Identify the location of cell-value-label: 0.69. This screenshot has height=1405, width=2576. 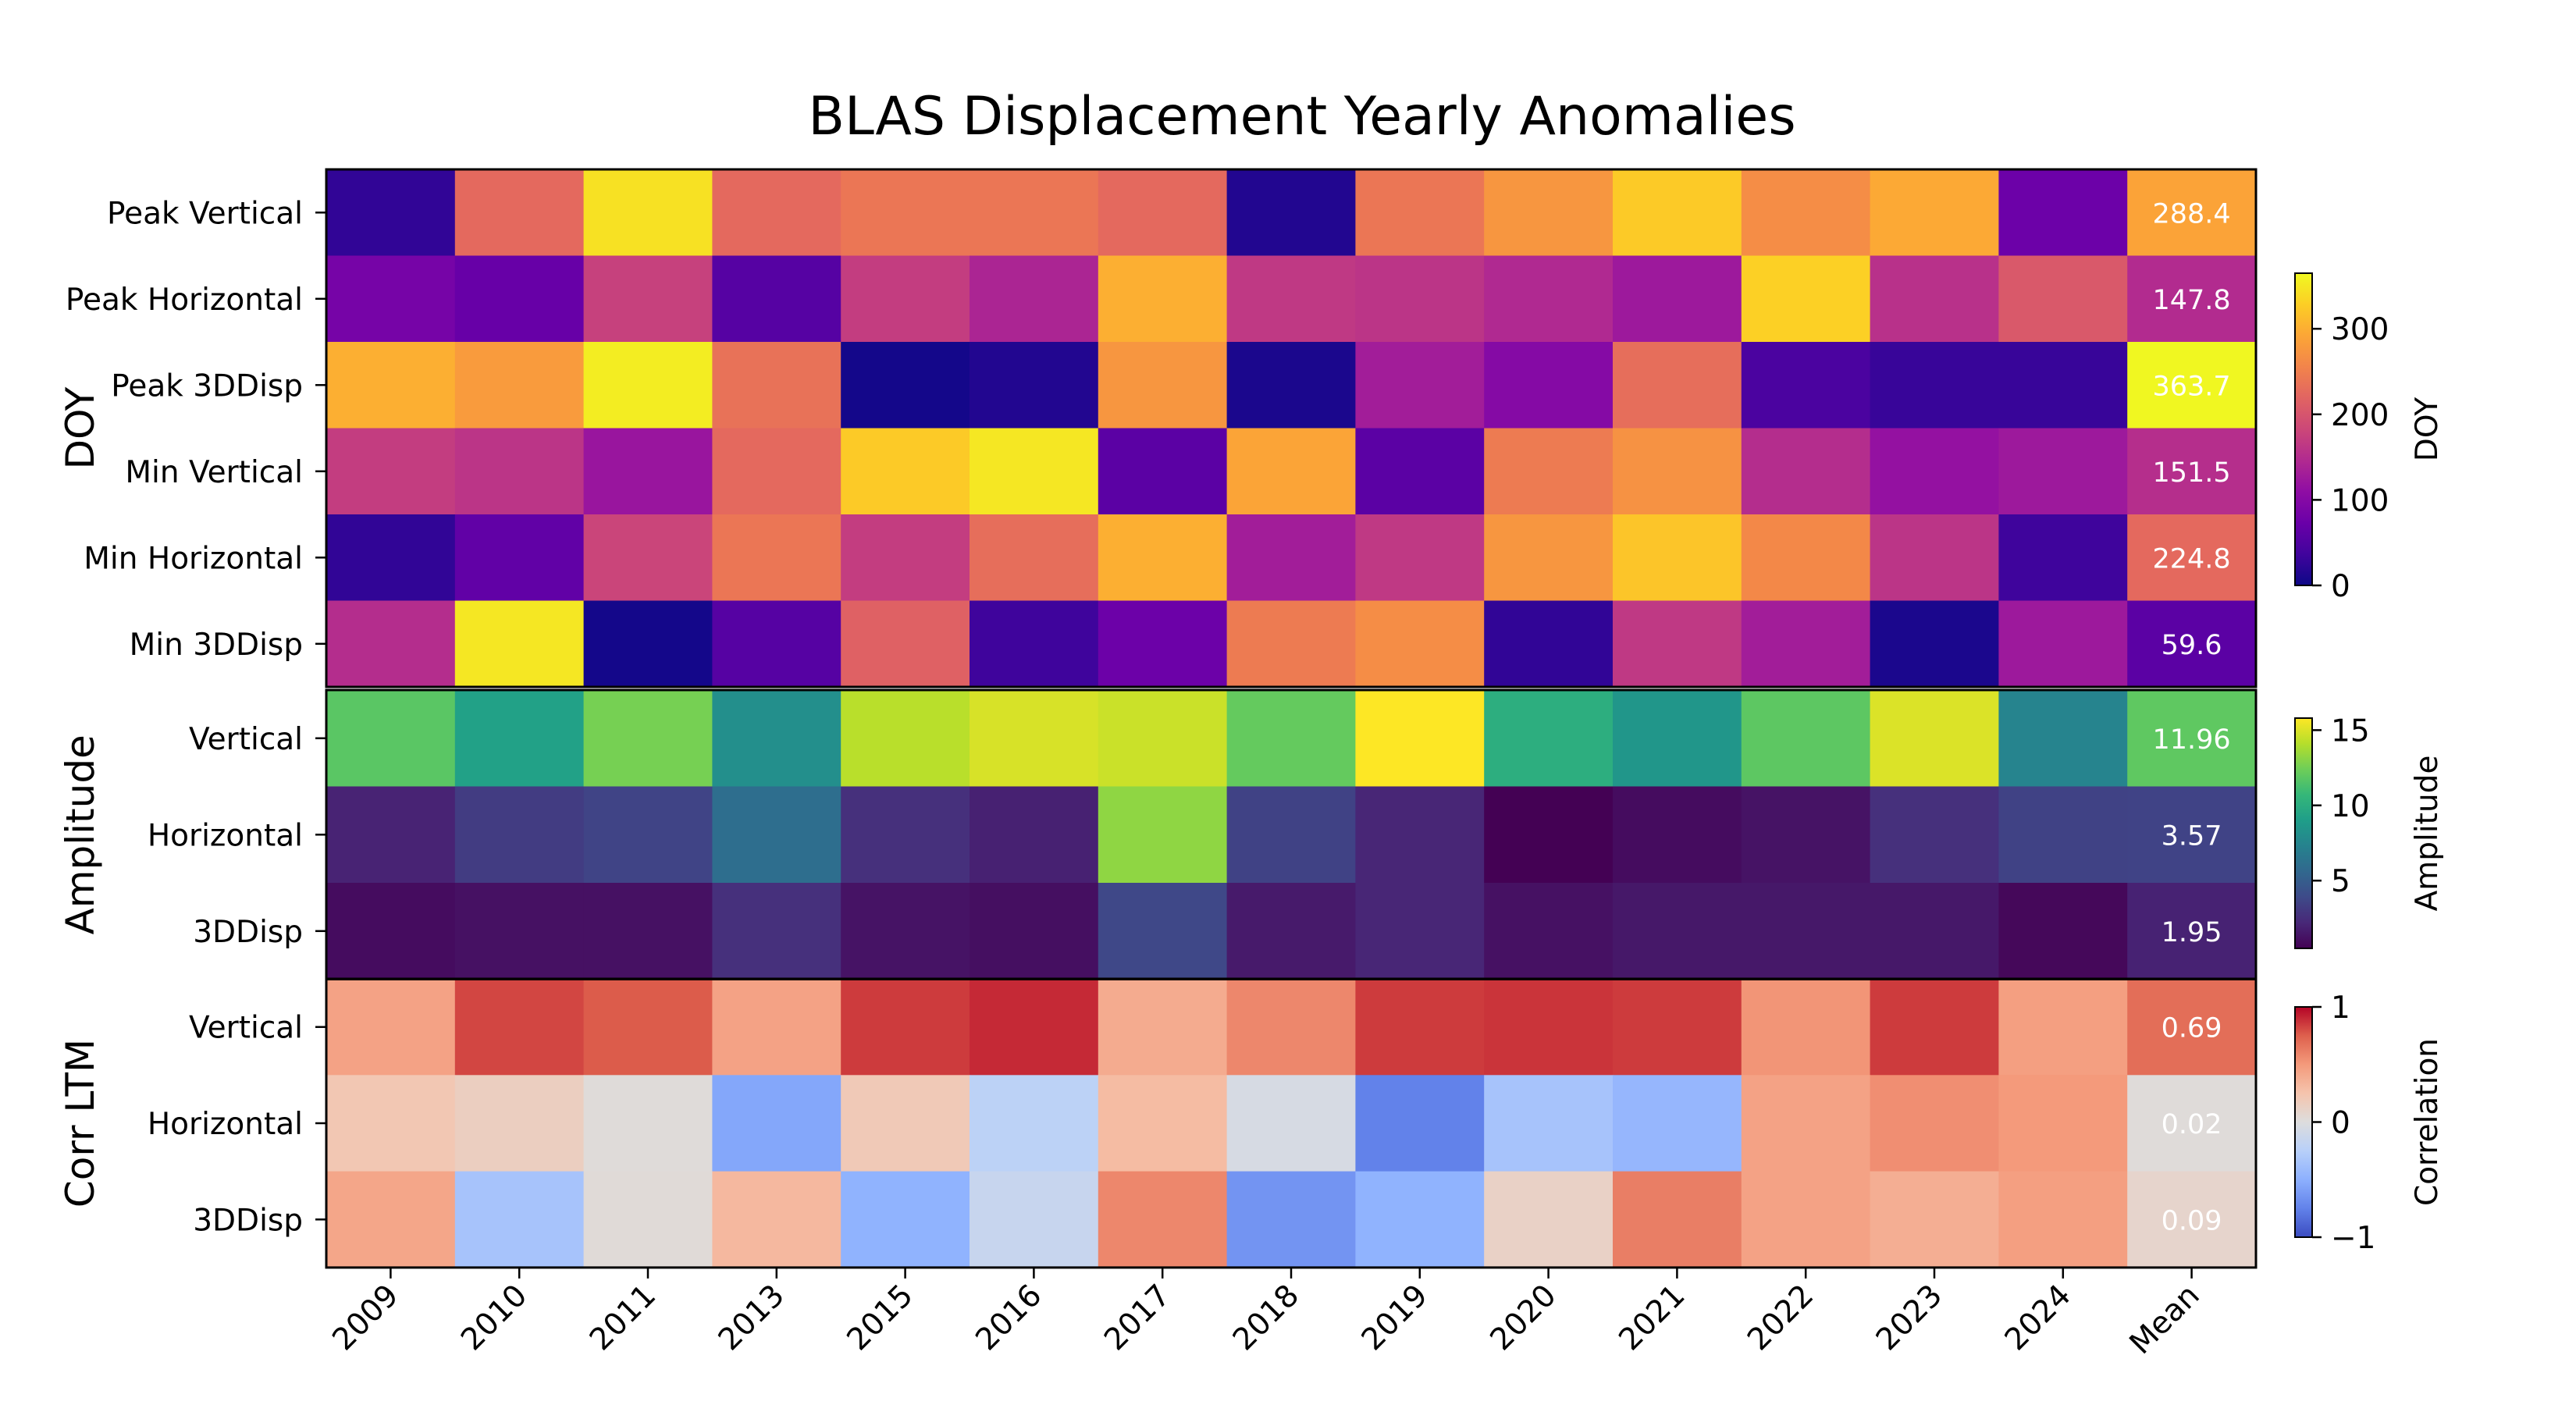
(2191, 1028).